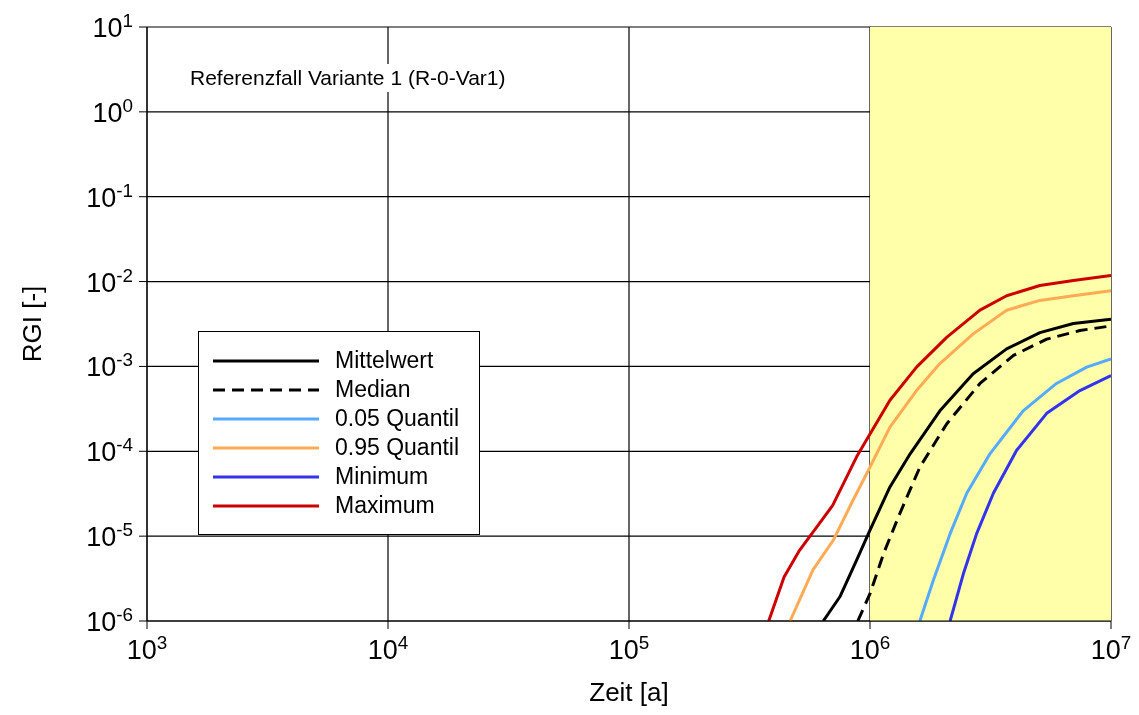 The width and height of the screenshot is (1139, 715). I want to click on x-tick-label: 10$^{4}$, so click(388, 648).